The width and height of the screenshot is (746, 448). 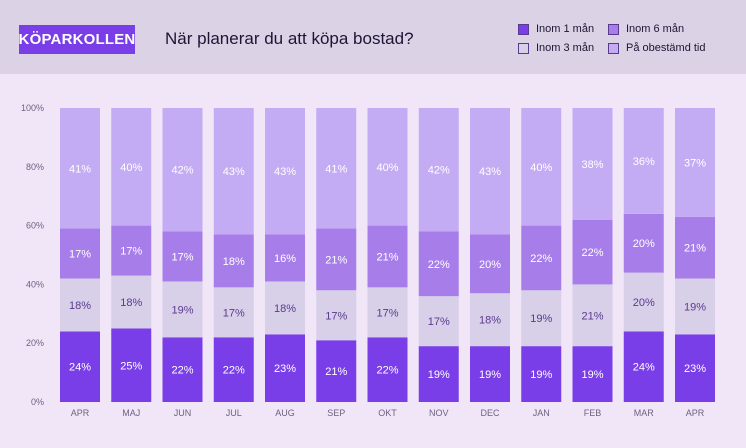 What do you see at coordinates (35, 226) in the screenshot?
I see `y-tick-label: 60%` at bounding box center [35, 226].